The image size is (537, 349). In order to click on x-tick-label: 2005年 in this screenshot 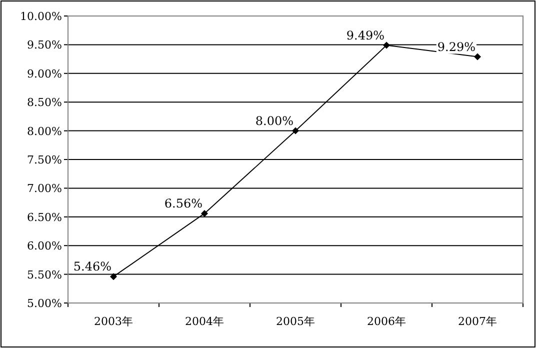, I will do `click(295, 321)`.